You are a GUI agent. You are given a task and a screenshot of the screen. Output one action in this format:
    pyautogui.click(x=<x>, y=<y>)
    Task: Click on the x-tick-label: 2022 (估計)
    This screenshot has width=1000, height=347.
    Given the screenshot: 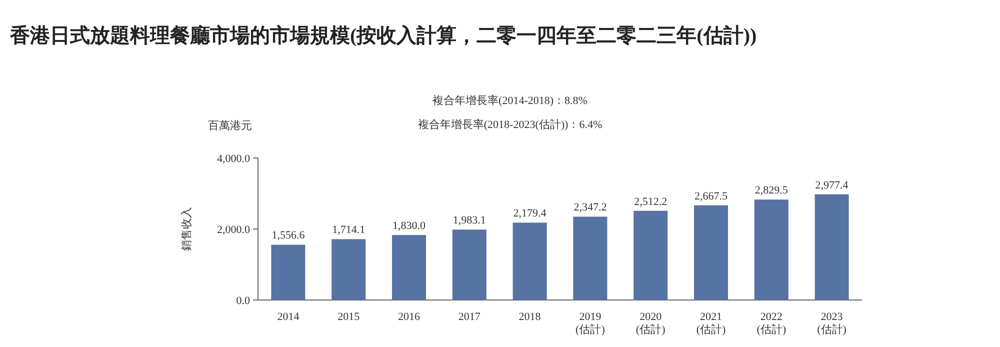 What is the action you would take?
    pyautogui.click(x=771, y=323)
    